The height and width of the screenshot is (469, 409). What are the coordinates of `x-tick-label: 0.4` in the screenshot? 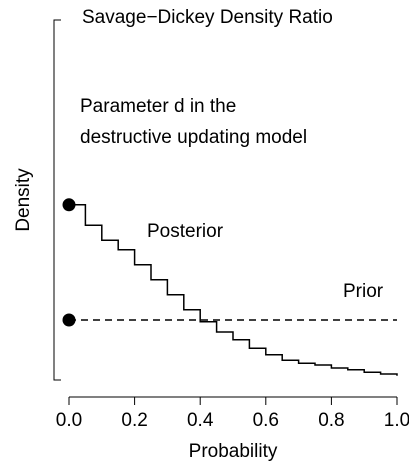 It's located at (200, 420).